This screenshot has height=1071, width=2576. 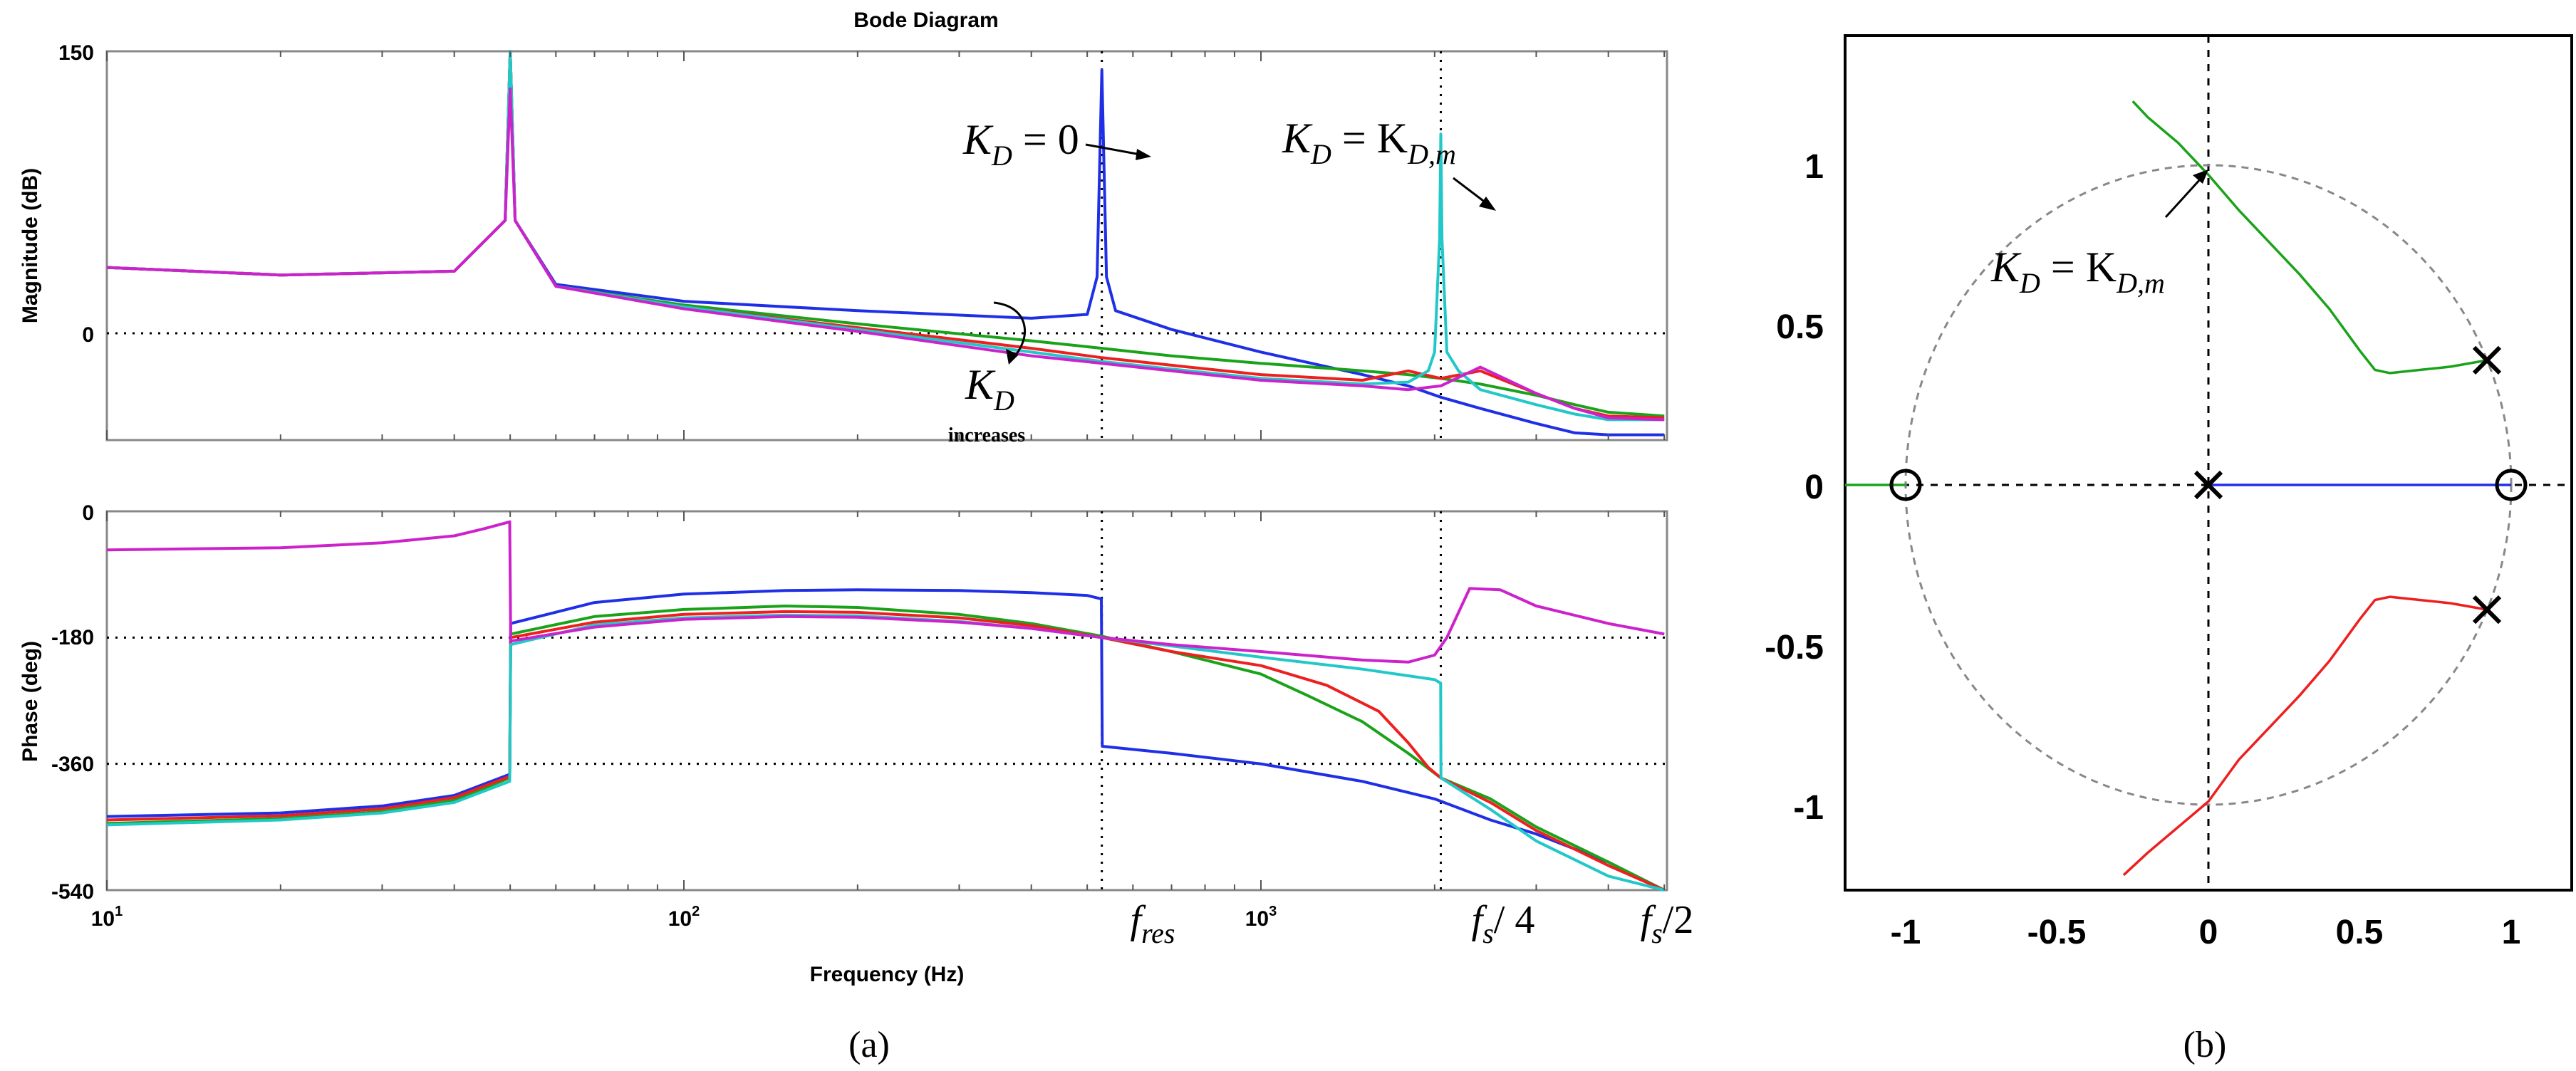 What do you see at coordinates (72, 637) in the screenshot?
I see `phase-ytick-180: -180` at bounding box center [72, 637].